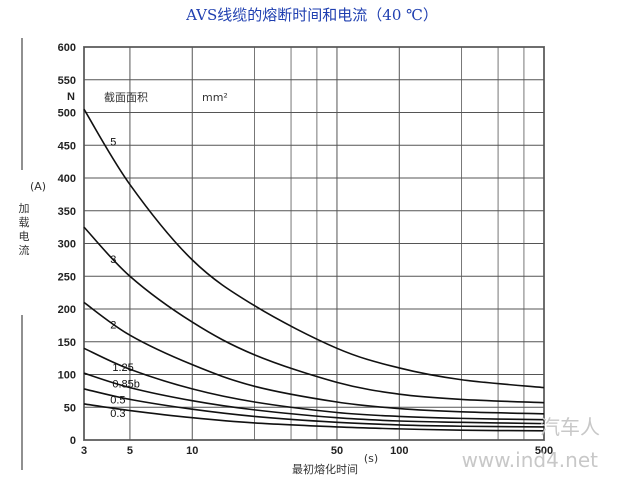 The image size is (624, 484). I want to click on series-labels: 5 3 2 1.25 0.85b 0.5 0.3, so click(125, 278).